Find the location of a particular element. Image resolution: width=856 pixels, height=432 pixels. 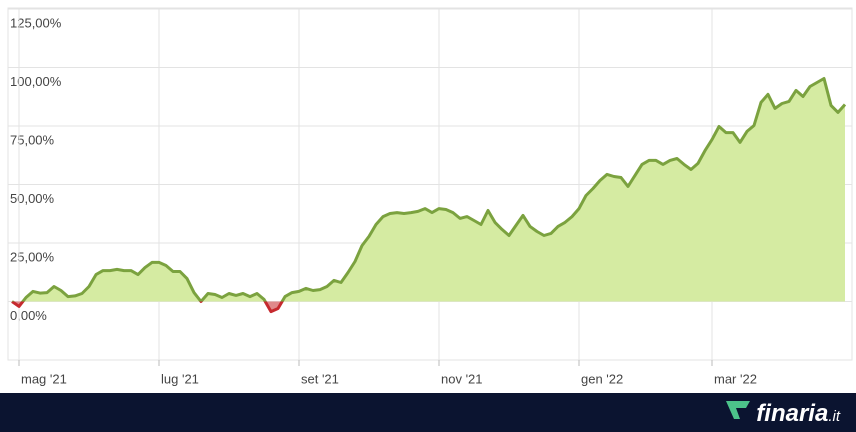

y-tick-label: 50,00% is located at coordinates (32, 198).